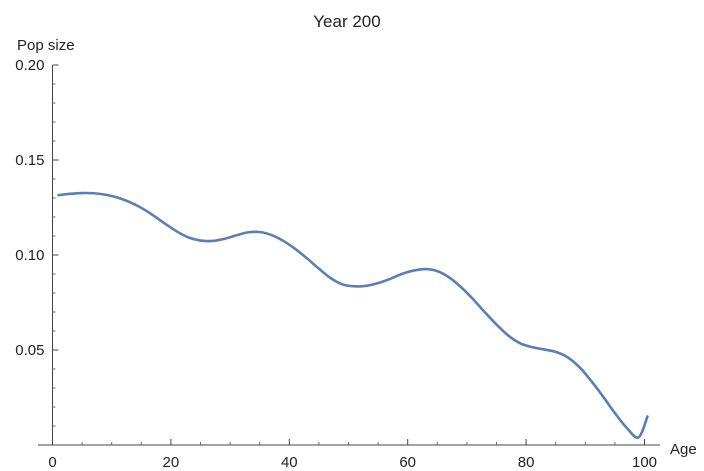 The height and width of the screenshot is (471, 704). Describe the element at coordinates (46, 45) in the screenshot. I see `y-axis-label: Pop size` at that location.